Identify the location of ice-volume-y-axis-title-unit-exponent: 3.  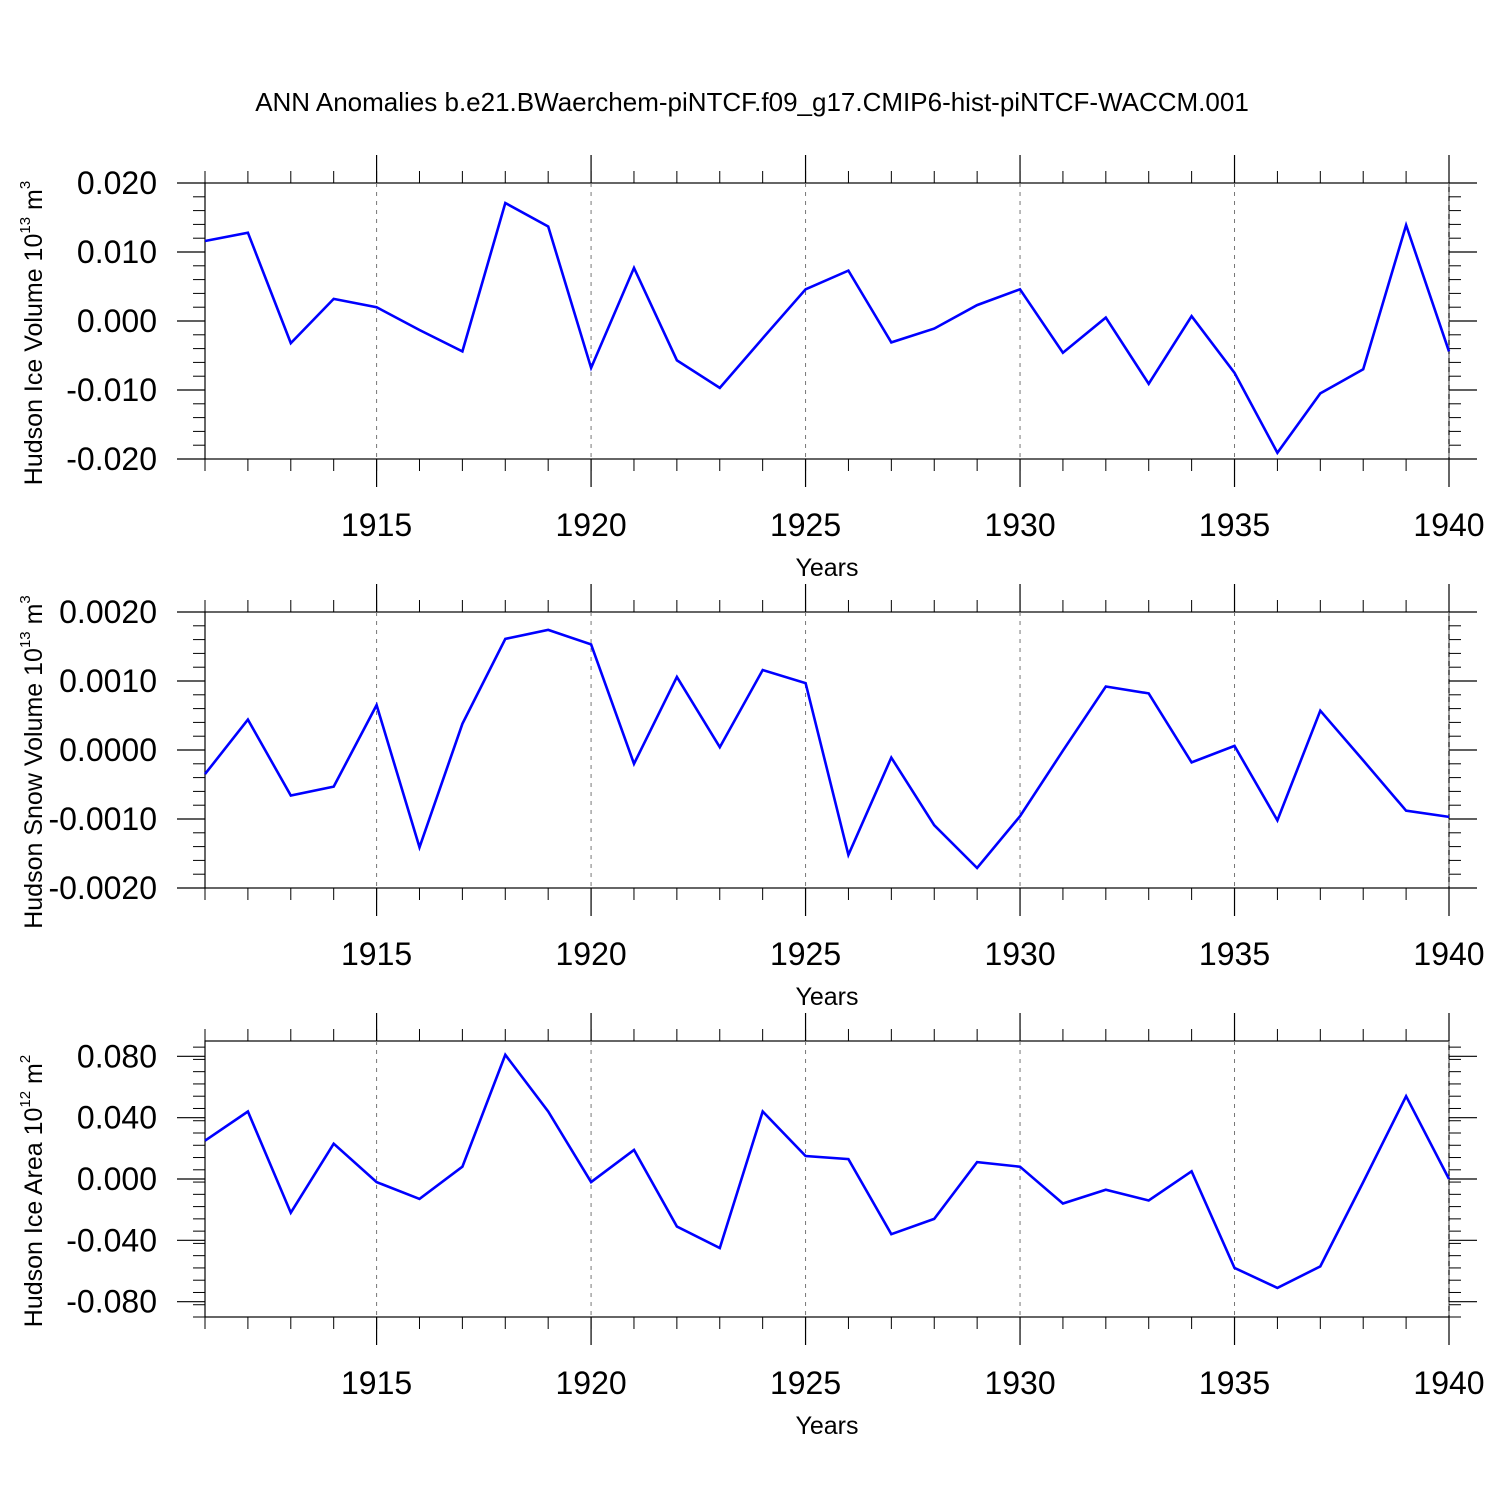
(25, 185).